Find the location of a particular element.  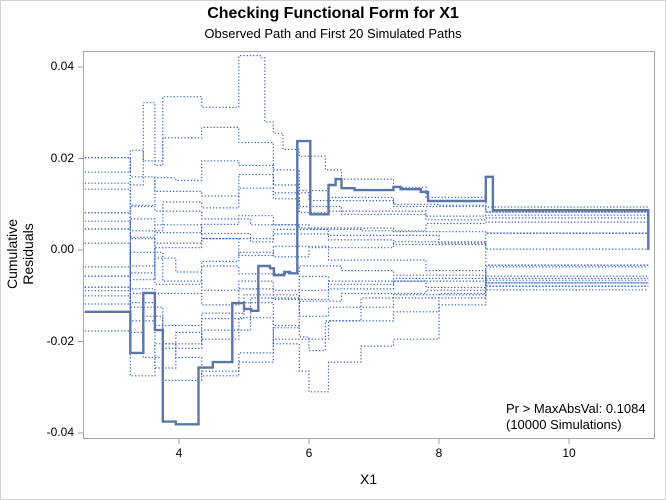

y-tick-label: 0.02 is located at coordinates (62, 157).